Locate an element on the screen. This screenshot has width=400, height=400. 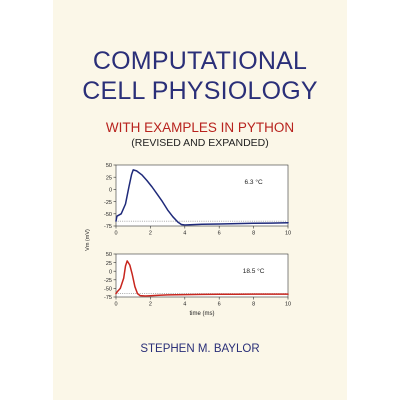
top-x-tick-label: 0 is located at coordinates (115, 234).